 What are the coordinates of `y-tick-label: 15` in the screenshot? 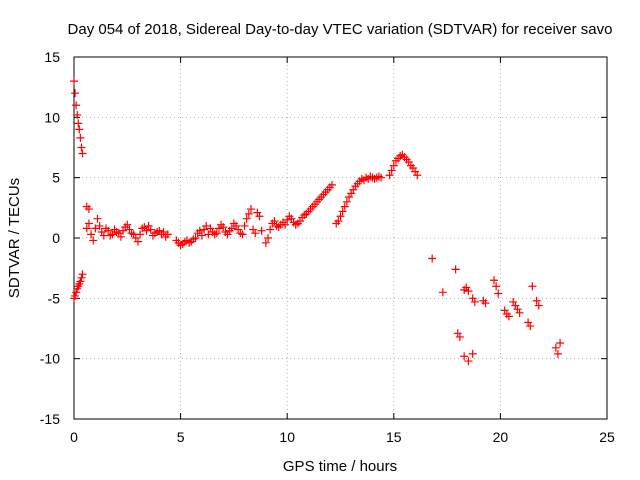 It's located at (52, 57).